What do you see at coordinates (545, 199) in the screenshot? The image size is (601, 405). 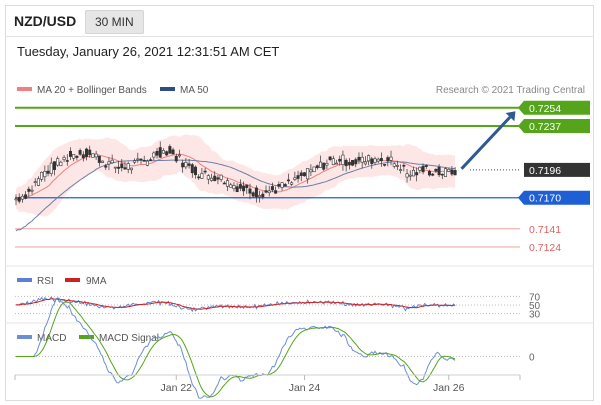 I see `pivot-label: 0.7170` at bounding box center [545, 199].